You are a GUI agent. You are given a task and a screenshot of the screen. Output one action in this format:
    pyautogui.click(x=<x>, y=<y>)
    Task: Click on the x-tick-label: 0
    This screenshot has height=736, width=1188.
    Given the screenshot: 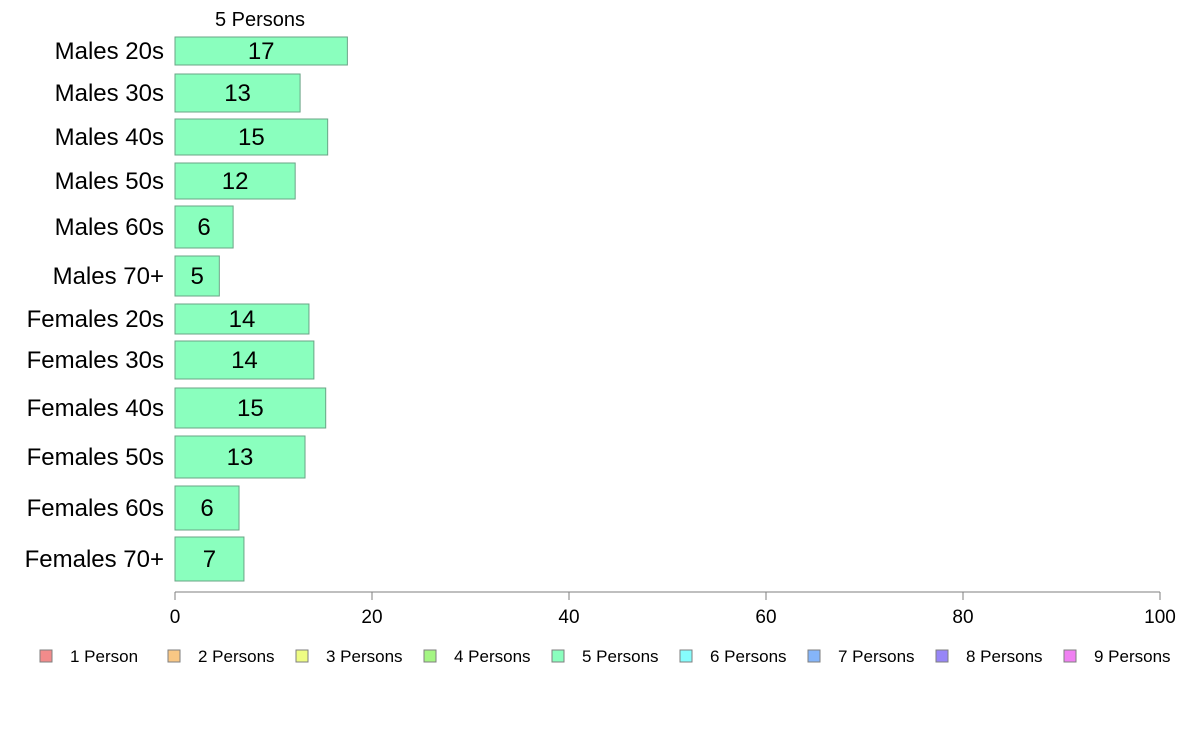 What is the action you would take?
    pyautogui.click(x=175, y=617)
    